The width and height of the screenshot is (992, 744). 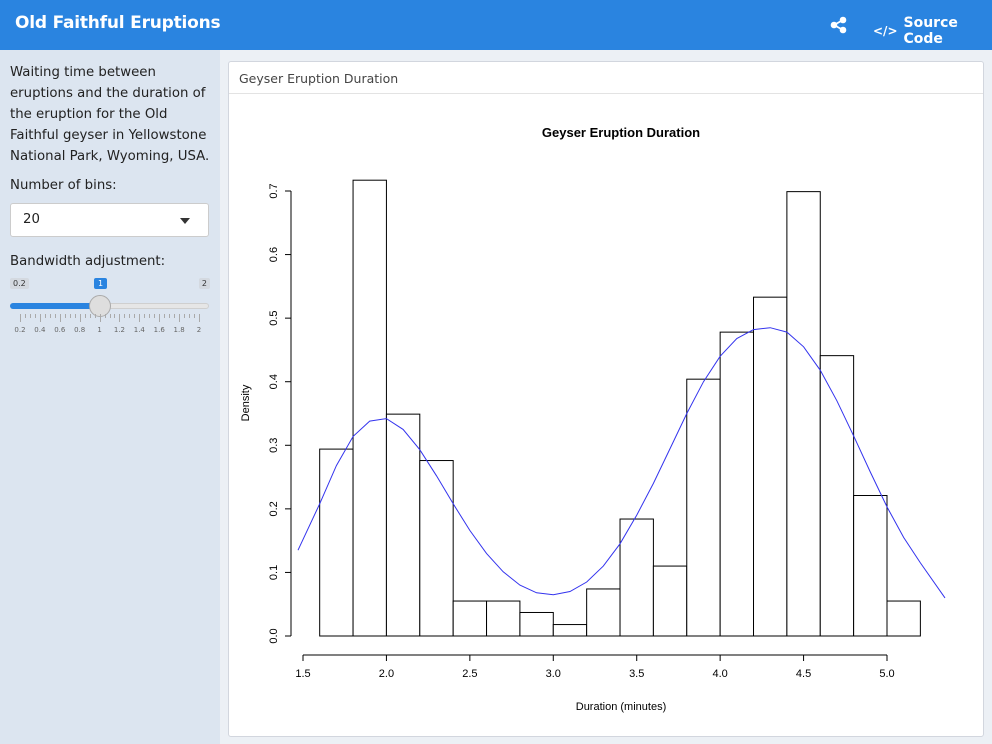 What do you see at coordinates (110, 331) in the screenshot?
I see `slider-tick-labels: 0.2 0.4 0.6 0.8 1 1.2 1.4 1.6 1.8 2` at bounding box center [110, 331].